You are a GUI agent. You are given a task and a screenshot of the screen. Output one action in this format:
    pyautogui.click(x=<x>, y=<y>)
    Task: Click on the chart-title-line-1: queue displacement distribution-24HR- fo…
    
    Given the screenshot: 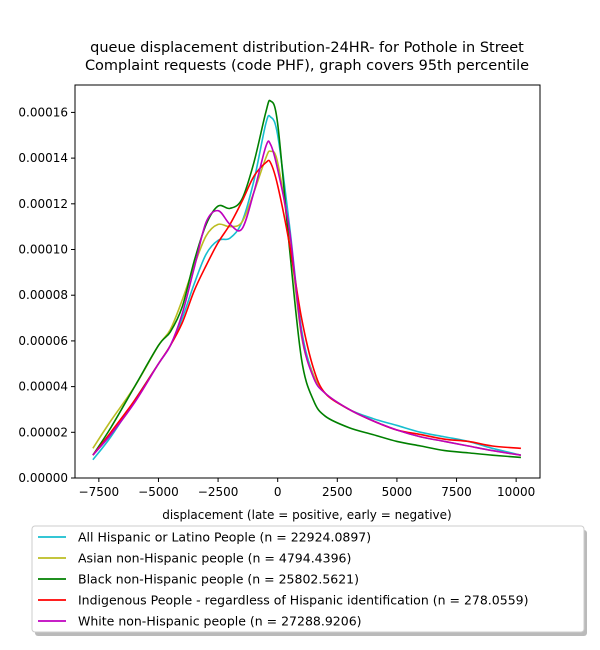 What is the action you would take?
    pyautogui.click(x=307, y=48)
    